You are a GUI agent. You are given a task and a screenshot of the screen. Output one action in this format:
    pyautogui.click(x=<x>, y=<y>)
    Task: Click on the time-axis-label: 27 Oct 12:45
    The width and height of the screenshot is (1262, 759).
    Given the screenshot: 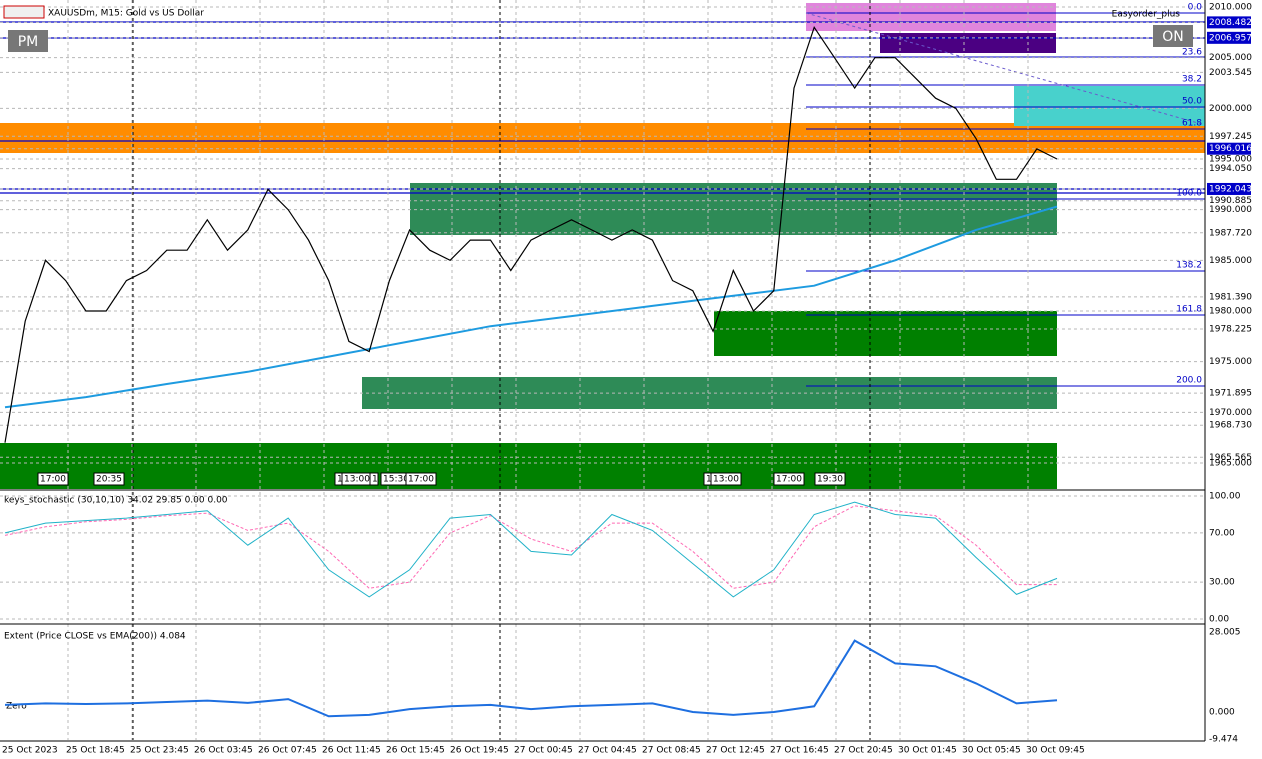 What is the action you would take?
    pyautogui.click(x=735, y=751)
    